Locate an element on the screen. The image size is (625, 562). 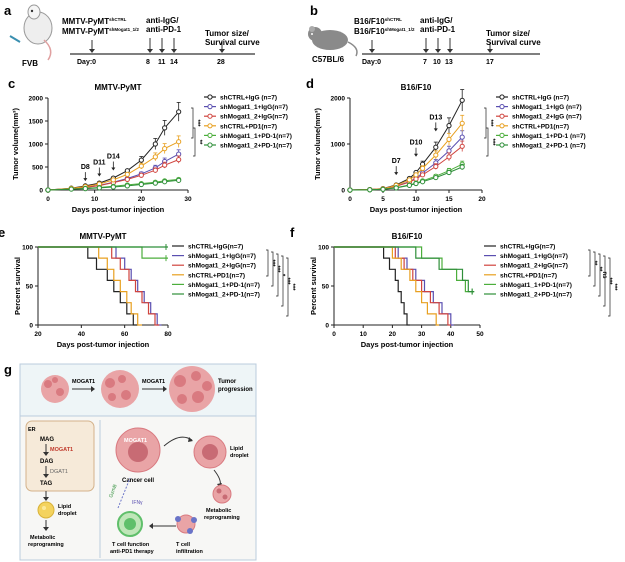
y-tick-label-e: 0 is located at coordinates (31, 326).